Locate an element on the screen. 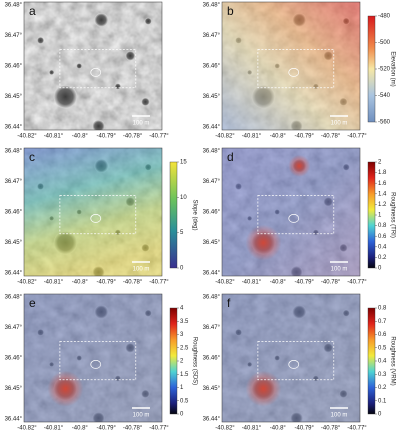  colorbar-tick-label: -540 is located at coordinates (384, 96).